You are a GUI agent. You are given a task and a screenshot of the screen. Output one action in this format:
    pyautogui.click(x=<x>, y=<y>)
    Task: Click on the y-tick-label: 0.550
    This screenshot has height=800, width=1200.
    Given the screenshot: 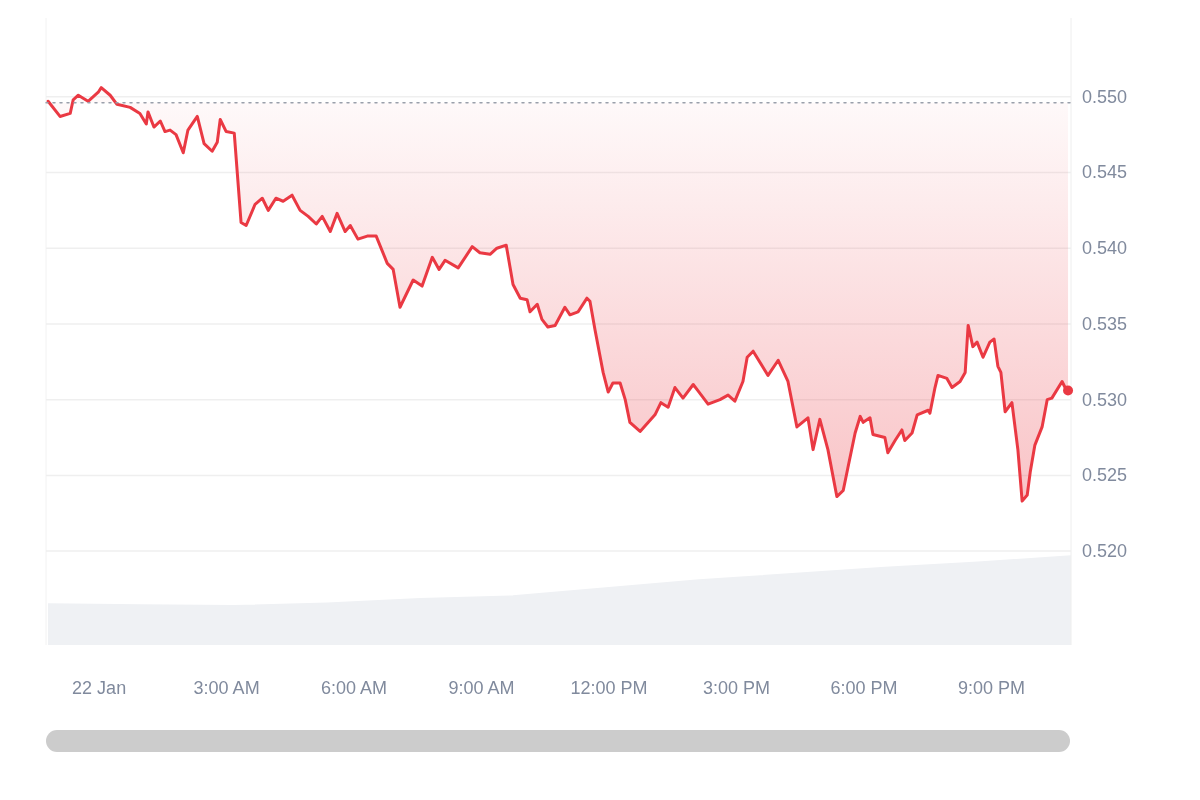 What is the action you would take?
    pyautogui.click(x=1105, y=96)
    